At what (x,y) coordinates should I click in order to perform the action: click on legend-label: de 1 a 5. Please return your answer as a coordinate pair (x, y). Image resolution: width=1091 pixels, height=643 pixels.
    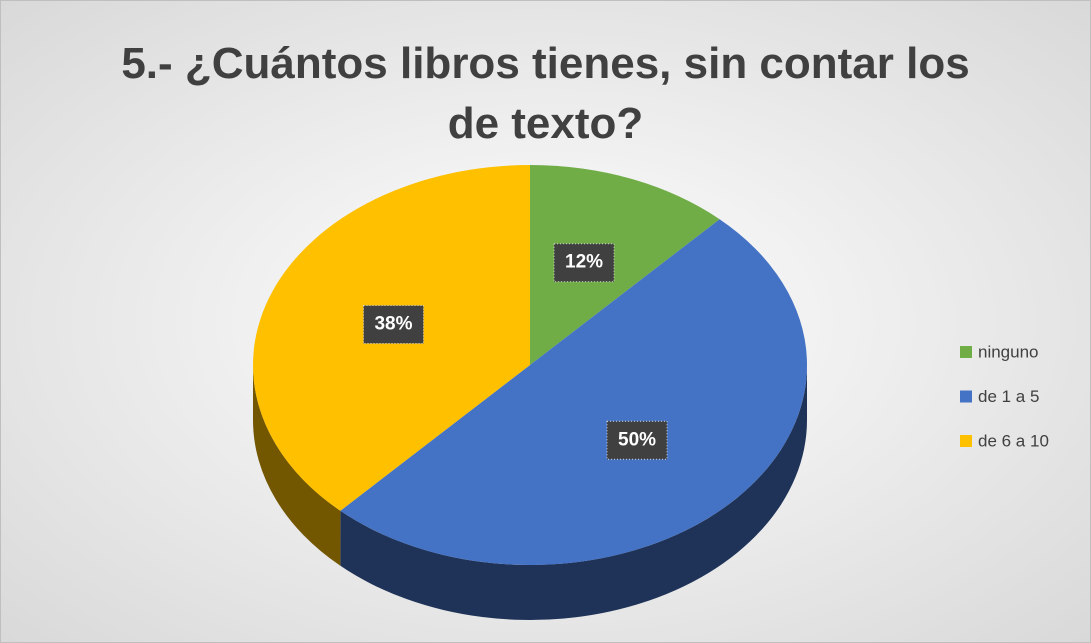
    Looking at the image, I should click on (1008, 396).